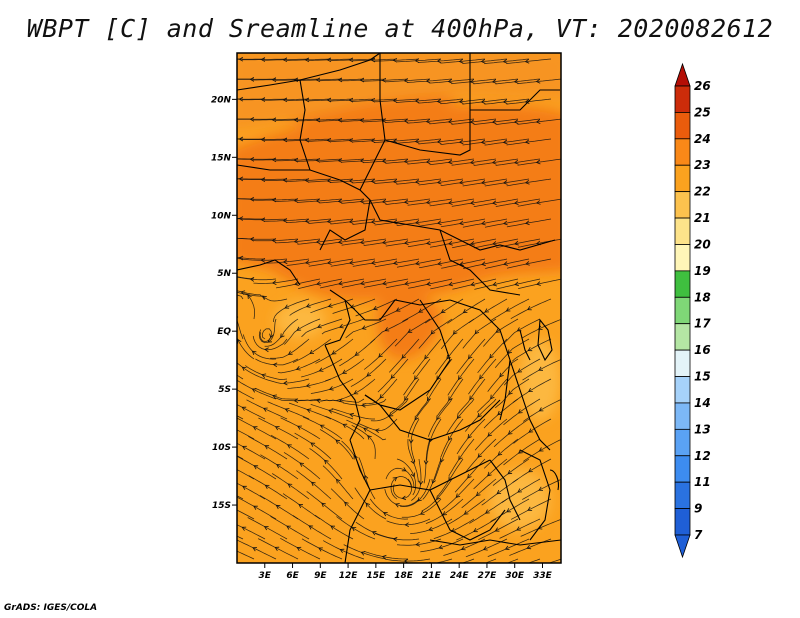  Describe the element at coordinates (224, 303) in the screenshot. I see `y-axis: 20N 15N 10N 5N EQ 5S 10S 15S` at that location.